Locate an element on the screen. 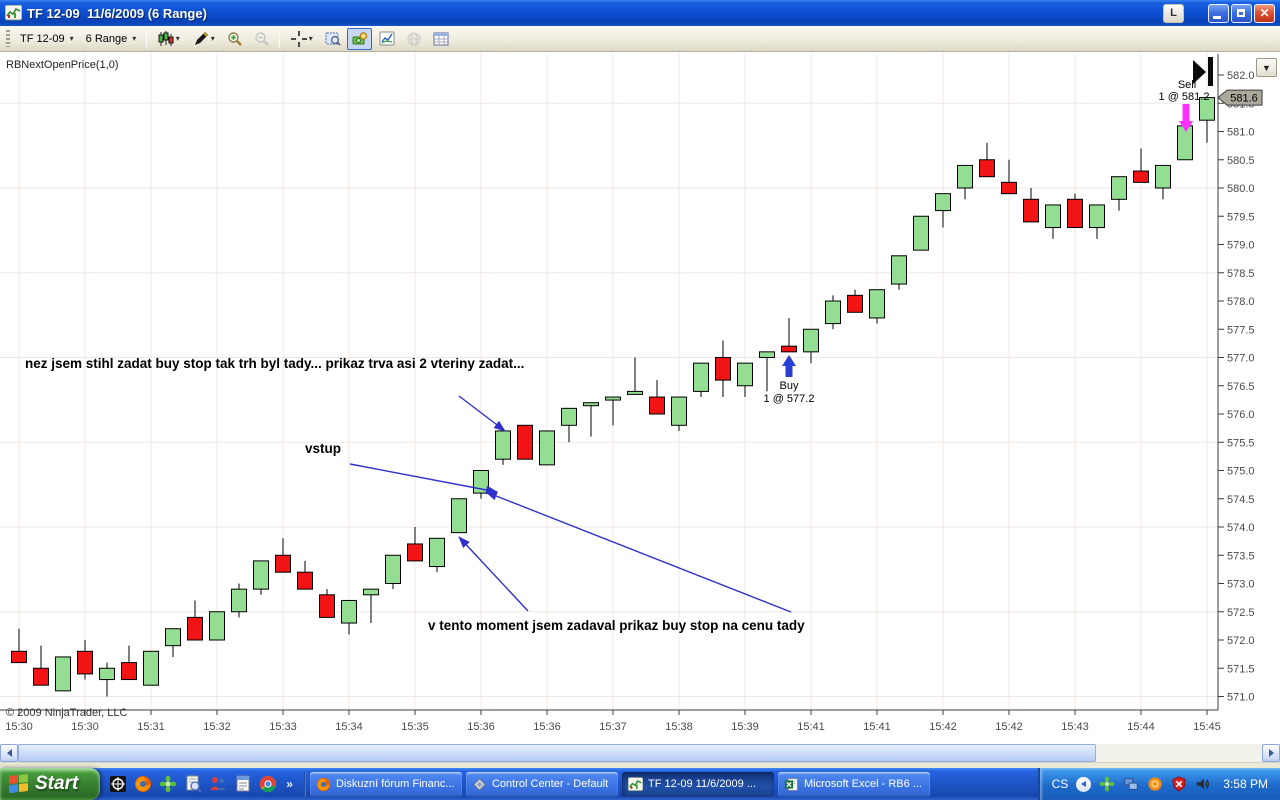 The width and height of the screenshot is (1280, 800). task-button-control-center: Control Center - Default is located at coordinates (541, 784).